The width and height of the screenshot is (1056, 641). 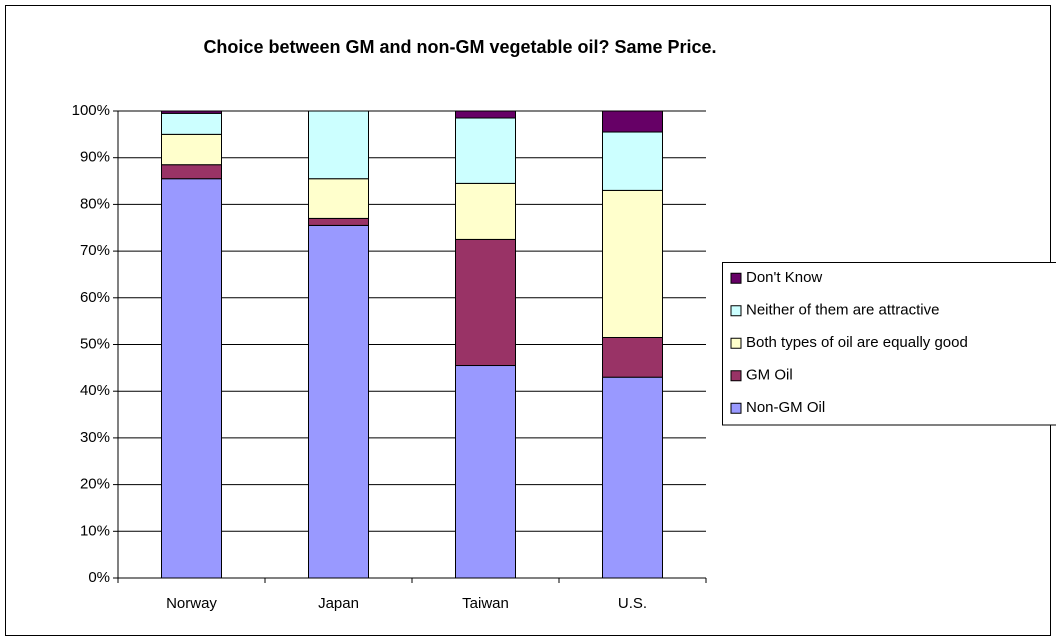 What do you see at coordinates (95, 390) in the screenshot?
I see `y-tick-label: 40%` at bounding box center [95, 390].